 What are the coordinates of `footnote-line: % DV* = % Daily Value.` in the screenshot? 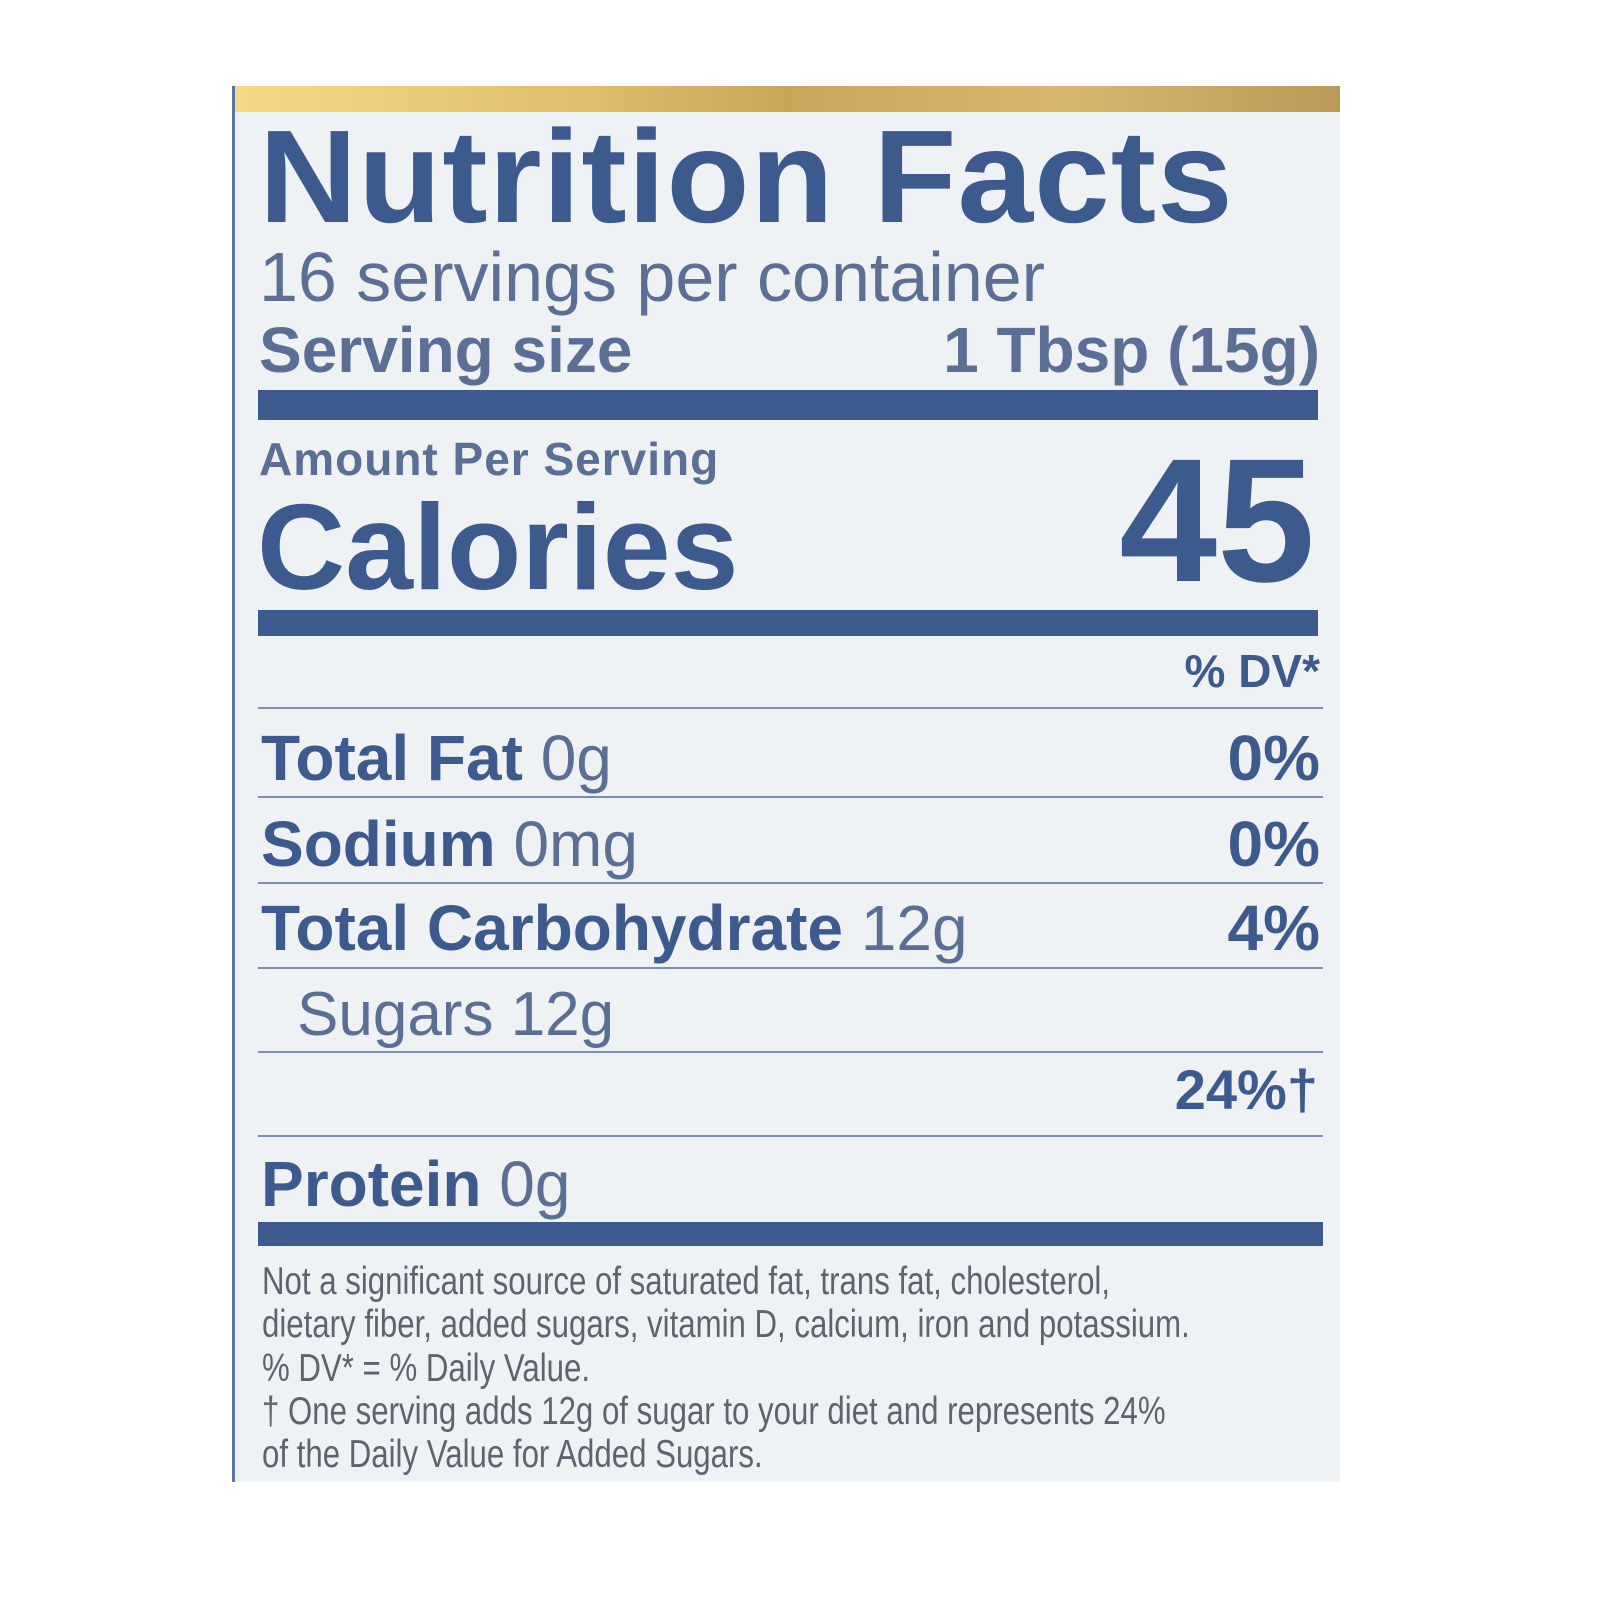 It's located at (426, 1368).